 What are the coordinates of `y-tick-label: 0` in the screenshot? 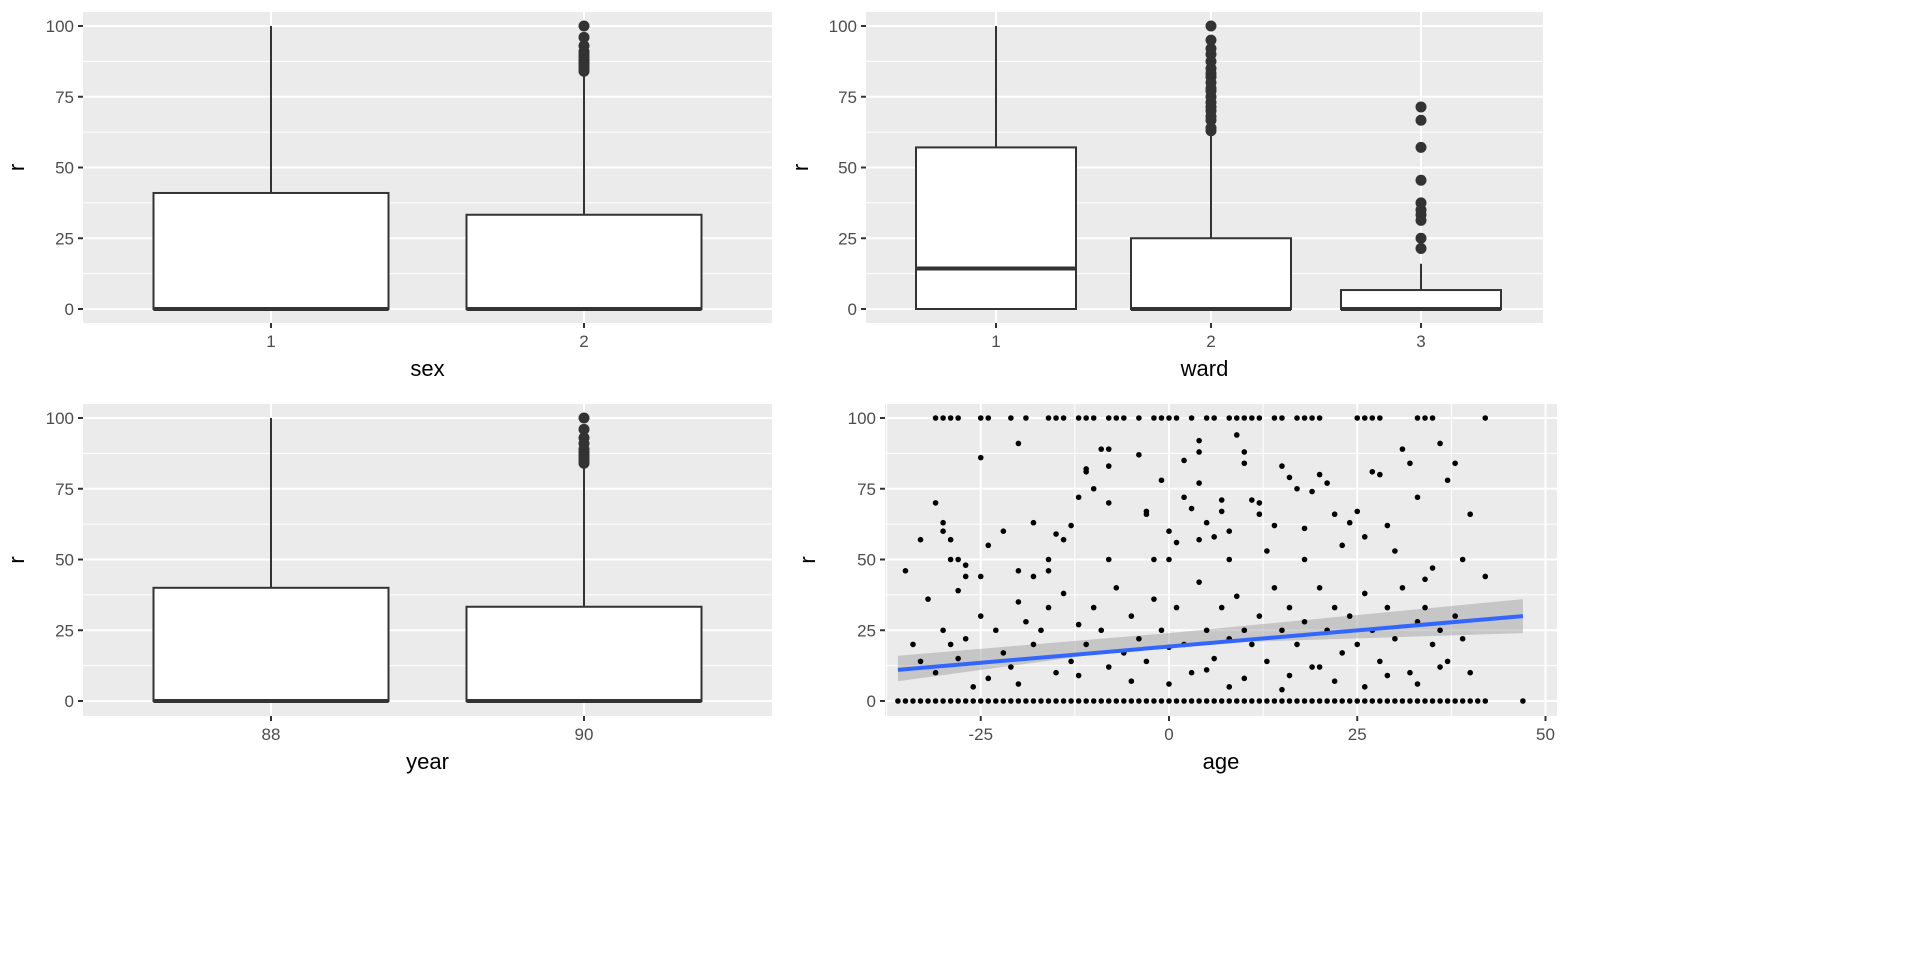 It's located at (871, 701).